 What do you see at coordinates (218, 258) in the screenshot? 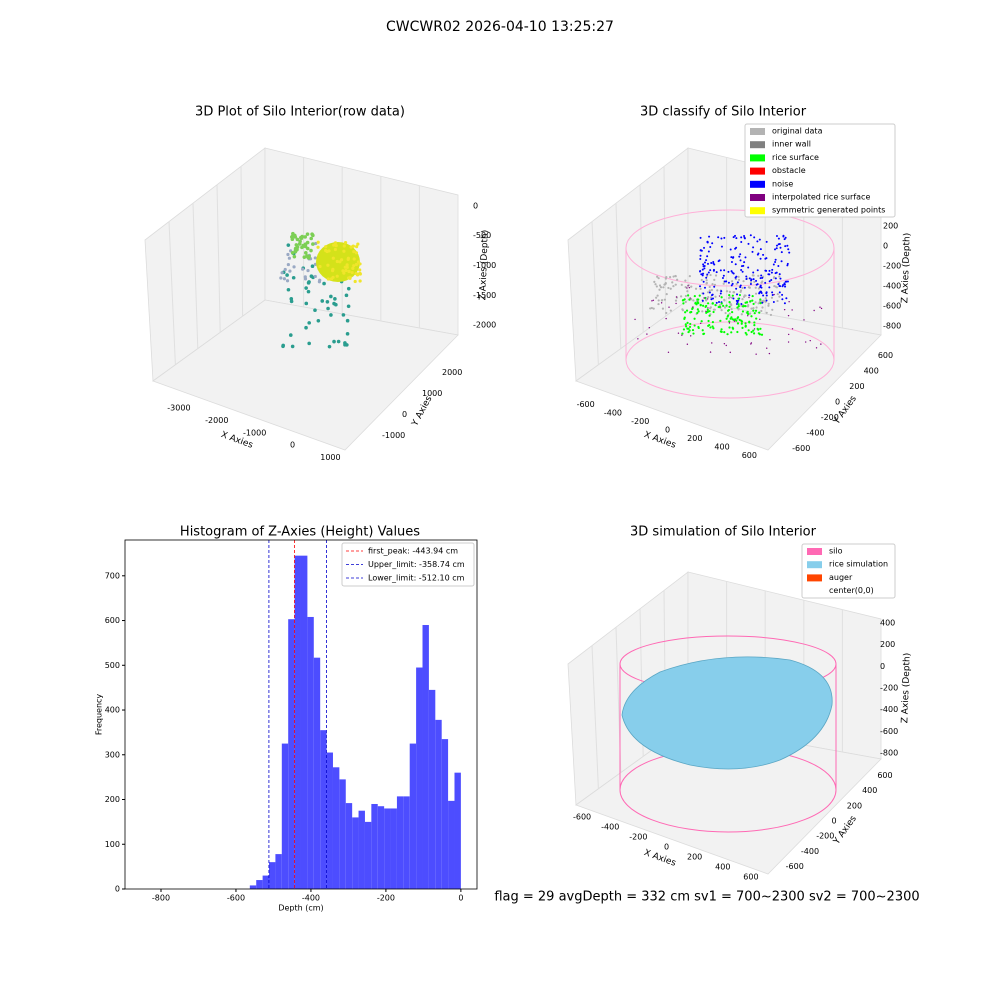
I see `pane-rule` at bounding box center [218, 258].